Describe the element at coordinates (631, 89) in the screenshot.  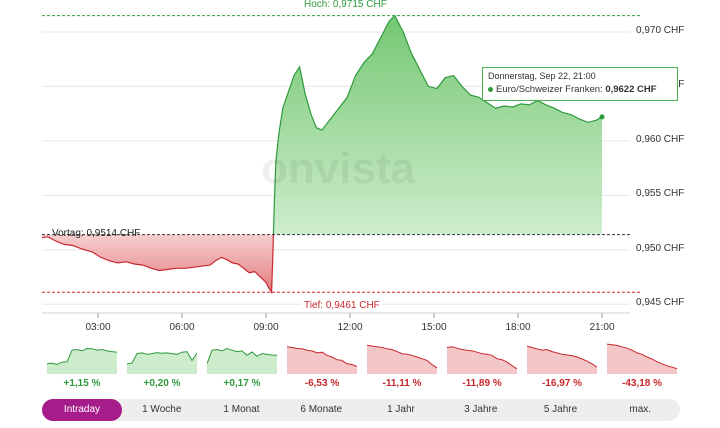
I see `tooltip-value: 0,9622 CHF` at that location.